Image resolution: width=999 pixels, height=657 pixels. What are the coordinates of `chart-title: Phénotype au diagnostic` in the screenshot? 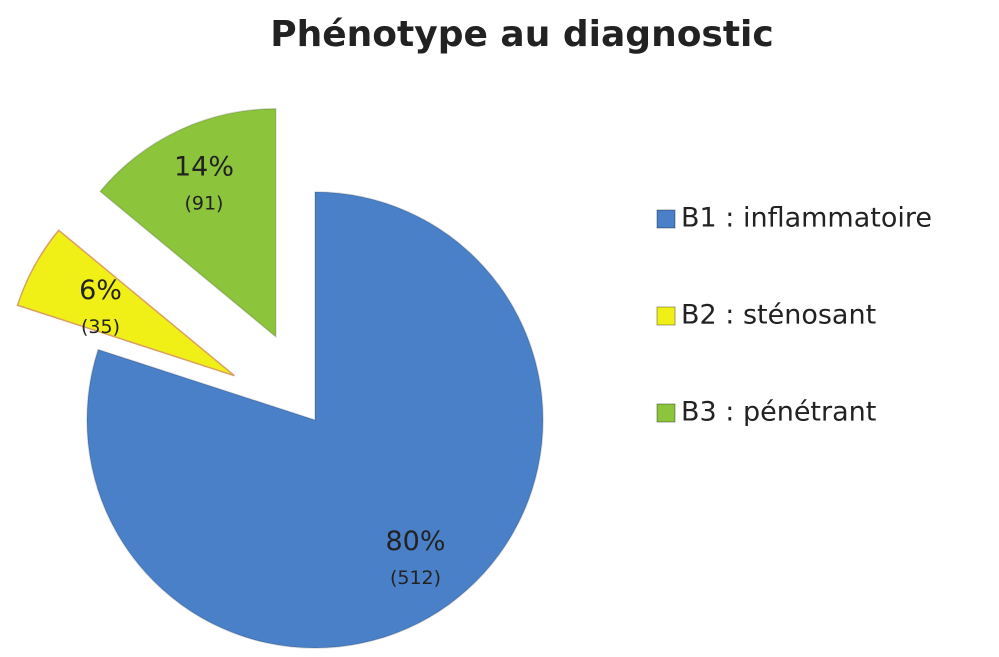 It's located at (522, 34).